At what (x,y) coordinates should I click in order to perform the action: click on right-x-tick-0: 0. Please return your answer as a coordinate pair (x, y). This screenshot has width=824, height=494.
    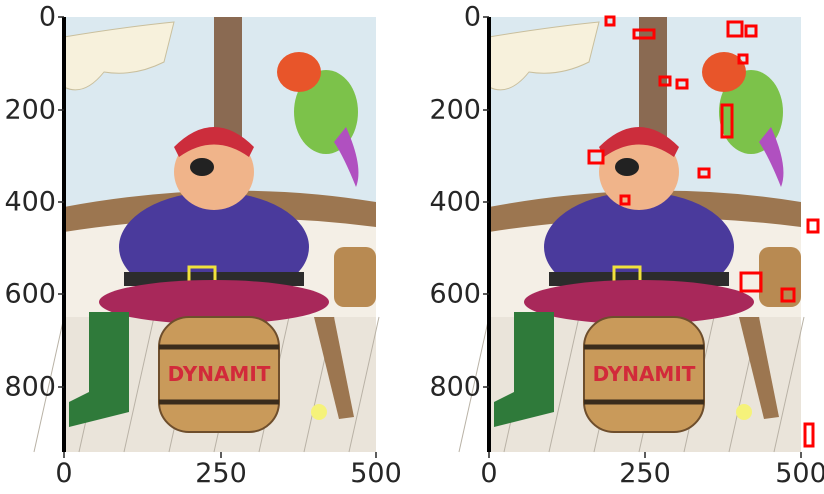
    Looking at the image, I should click on (489, 473).